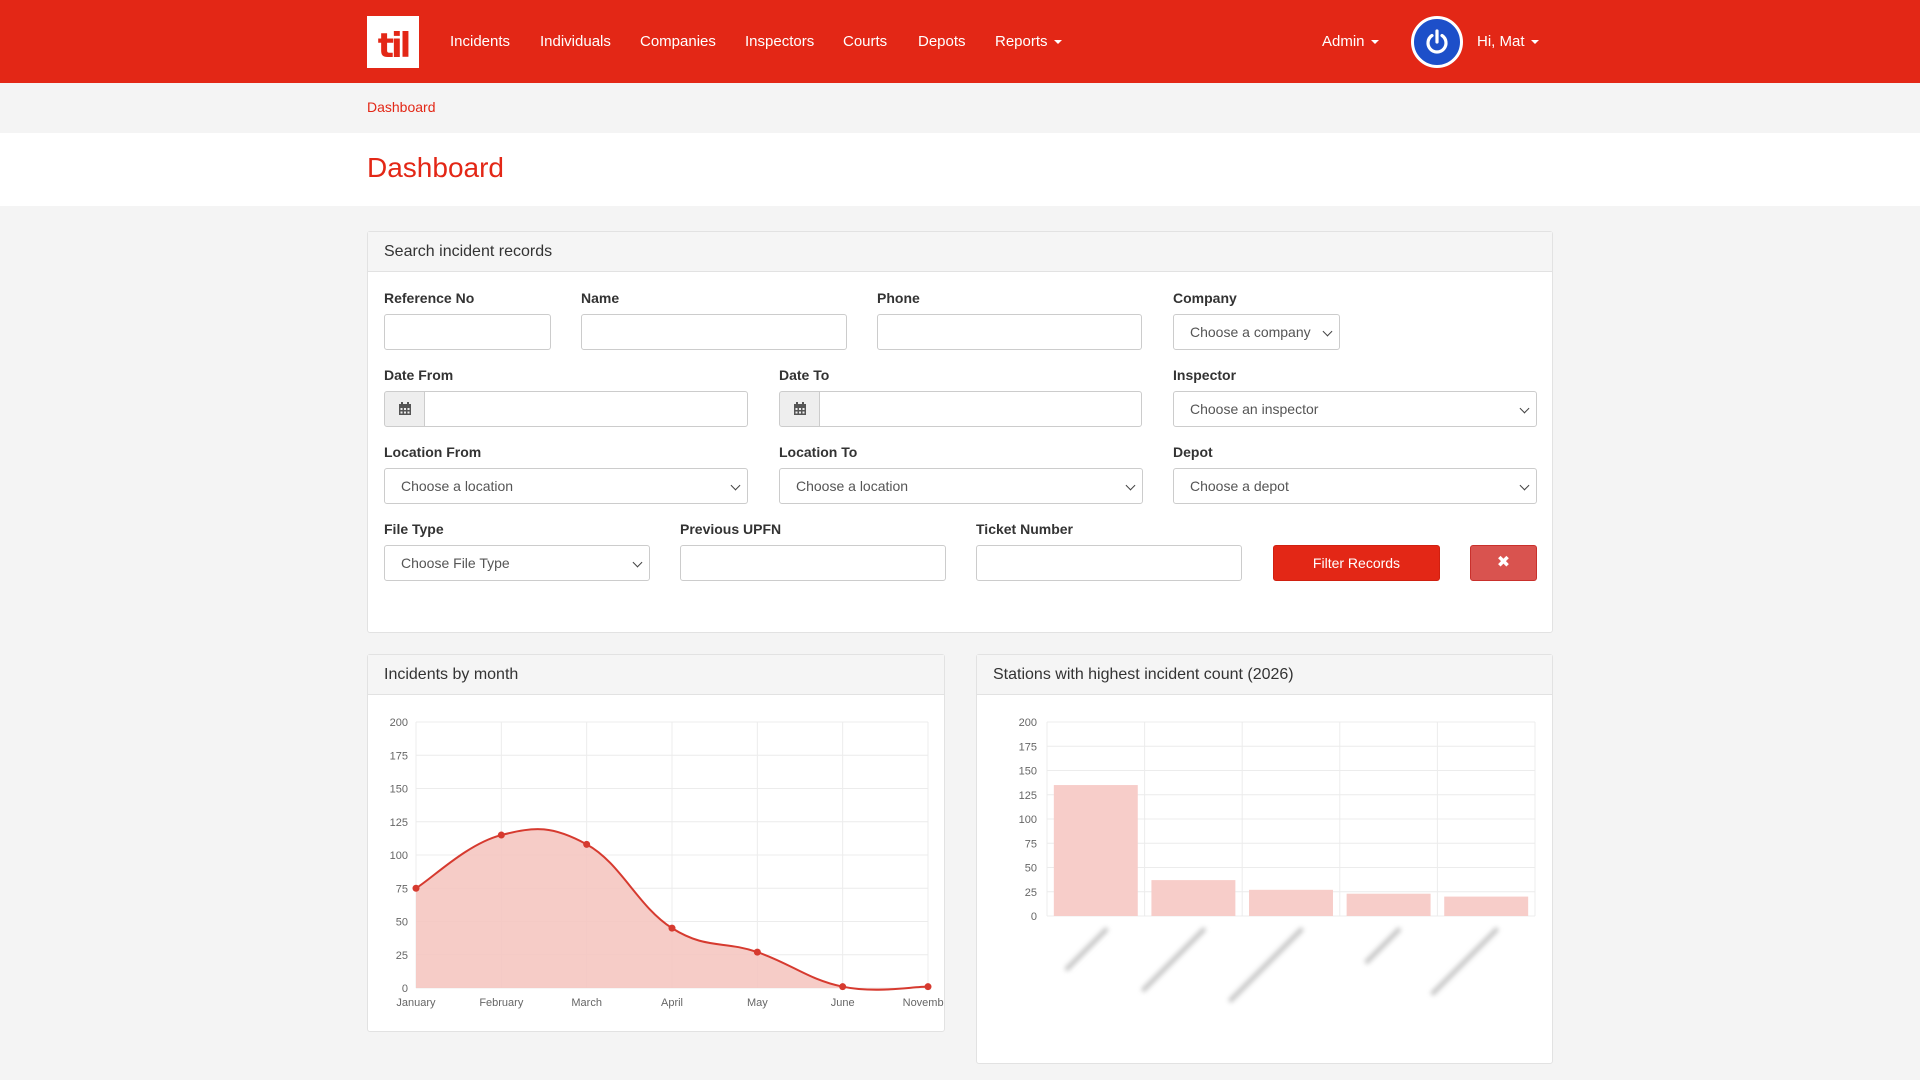  Describe the element at coordinates (435, 167) in the screenshot. I see `page-title: Dashboard` at that location.